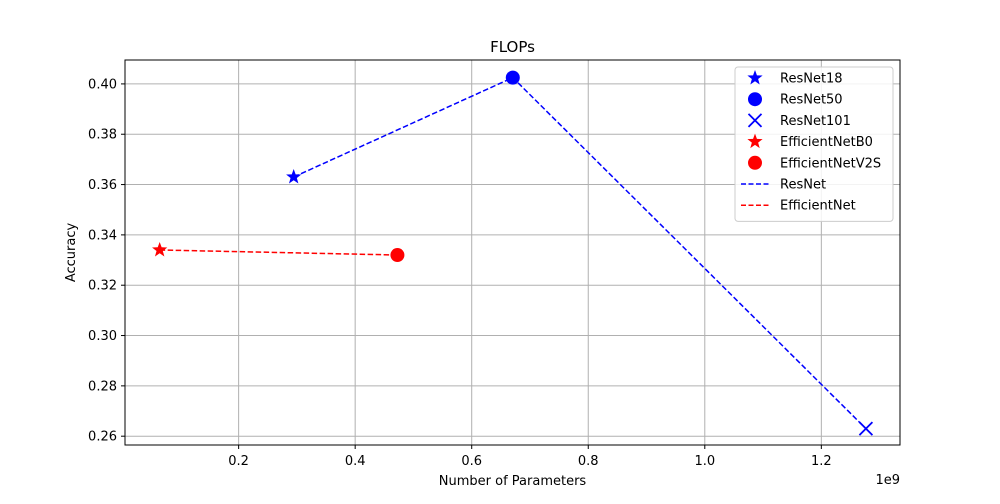 This screenshot has width=1000, height=504. Describe the element at coordinates (821, 461) in the screenshot. I see `x-tick-label: 1.2` at that location.